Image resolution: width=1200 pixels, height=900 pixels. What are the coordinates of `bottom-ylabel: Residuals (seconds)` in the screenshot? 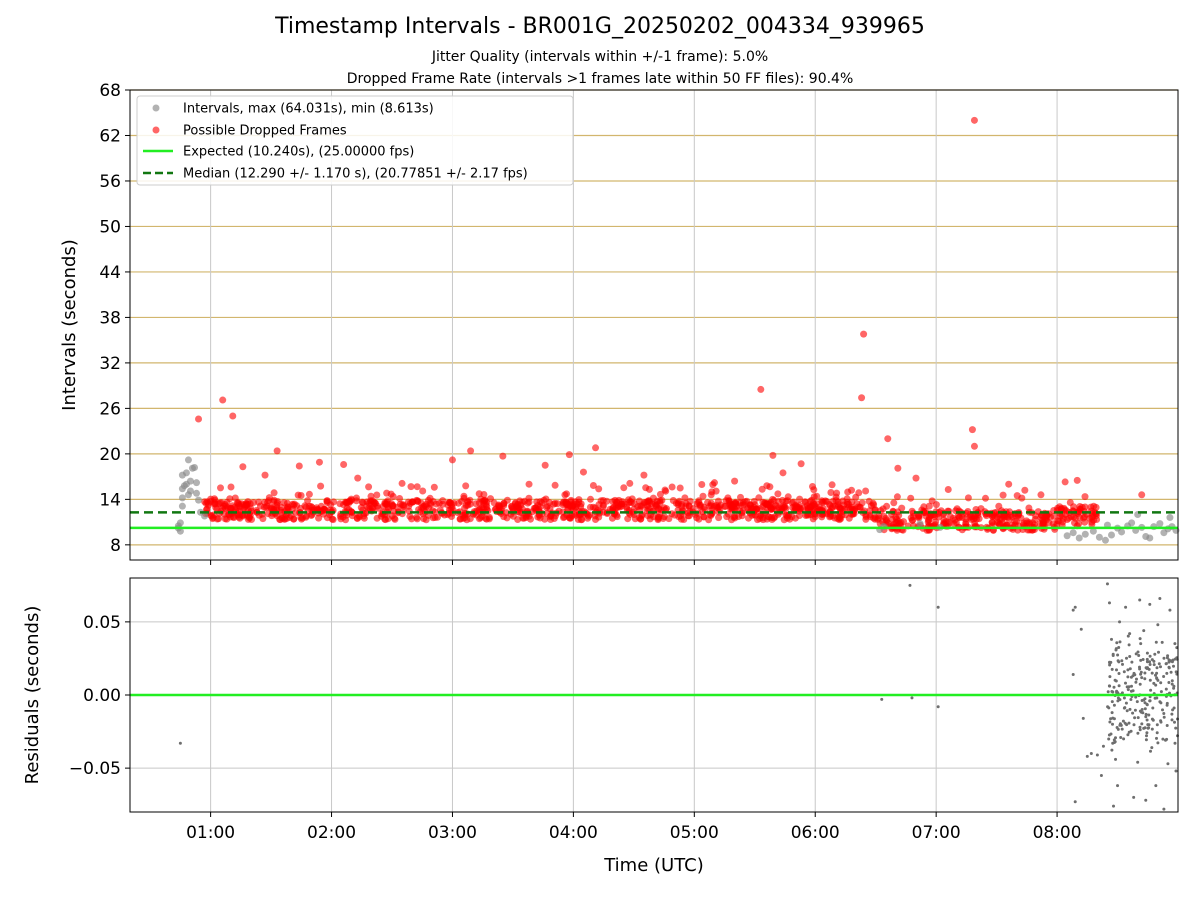 It's located at (32, 695).